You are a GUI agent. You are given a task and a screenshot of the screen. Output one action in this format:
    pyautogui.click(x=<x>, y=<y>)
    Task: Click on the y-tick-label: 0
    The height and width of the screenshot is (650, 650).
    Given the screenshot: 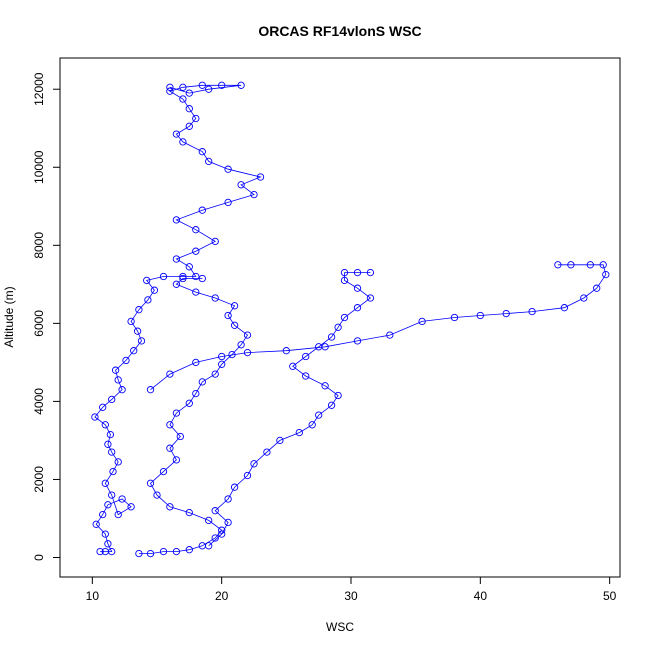 What is the action you would take?
    pyautogui.click(x=39, y=557)
    